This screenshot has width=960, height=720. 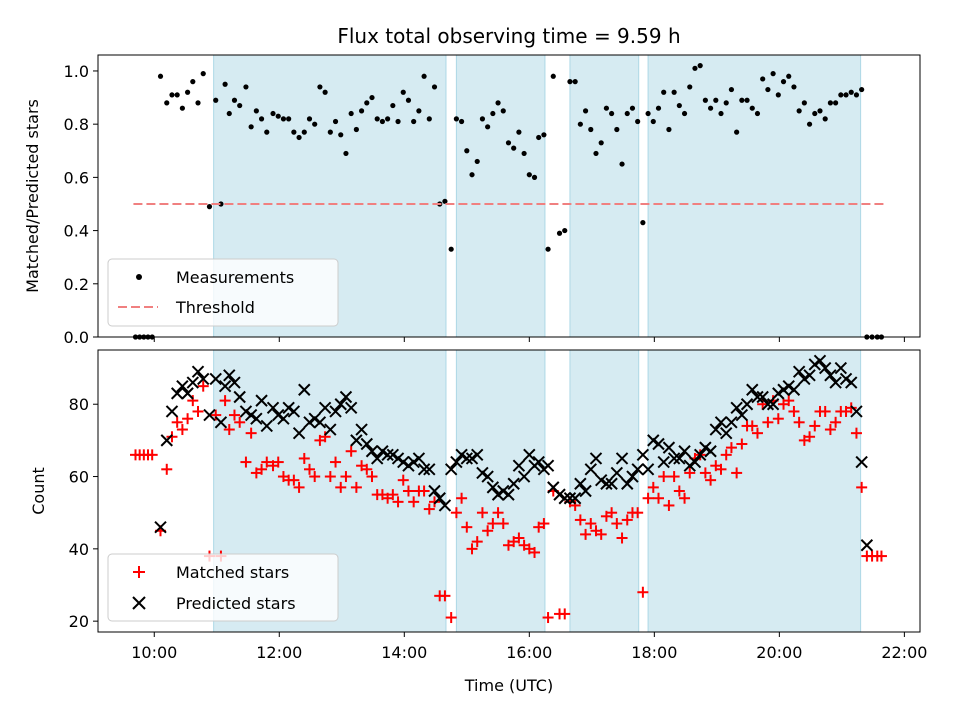 I want to click on shaded-interval, so click(x=500, y=196).